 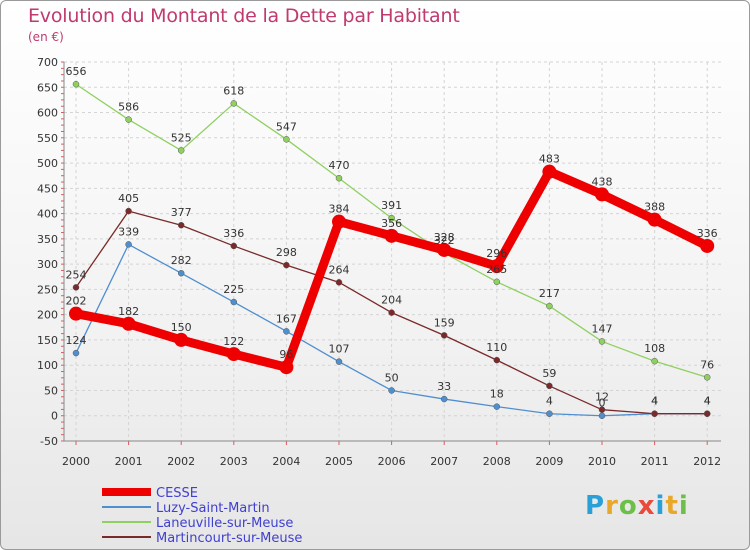 I want to click on data-label: 384, so click(x=339, y=209).